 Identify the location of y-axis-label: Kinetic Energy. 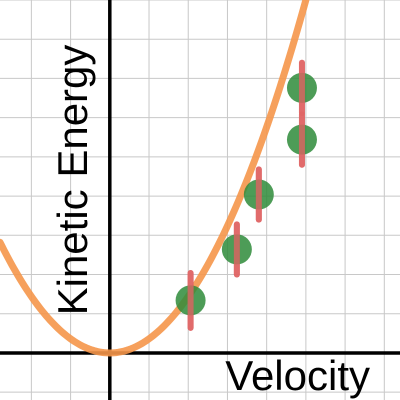
(72, 180).